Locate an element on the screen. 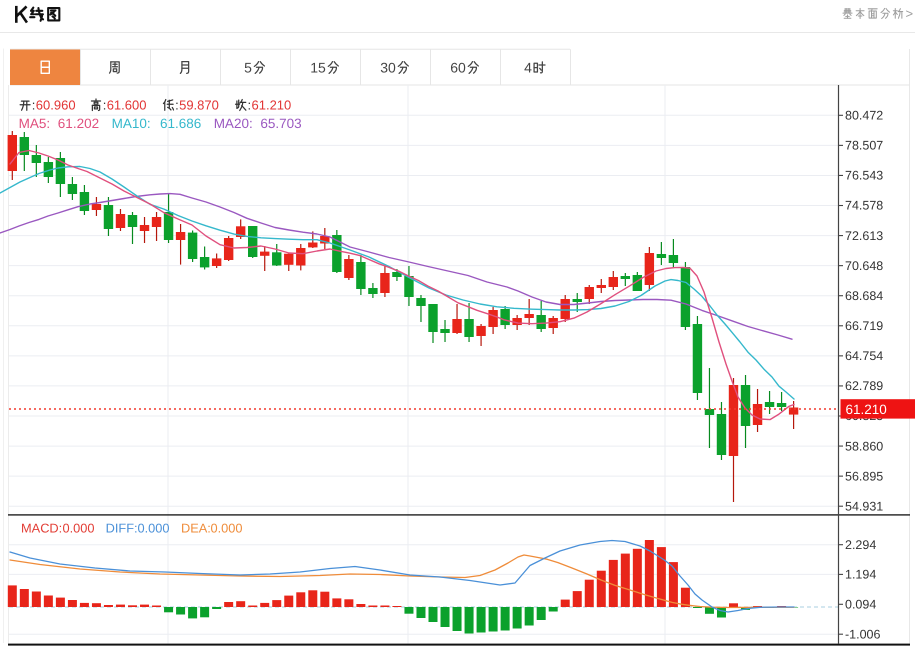 Image resolution: width=915 pixels, height=646 pixels. svg-text: 60 is located at coordinates (458, 68).